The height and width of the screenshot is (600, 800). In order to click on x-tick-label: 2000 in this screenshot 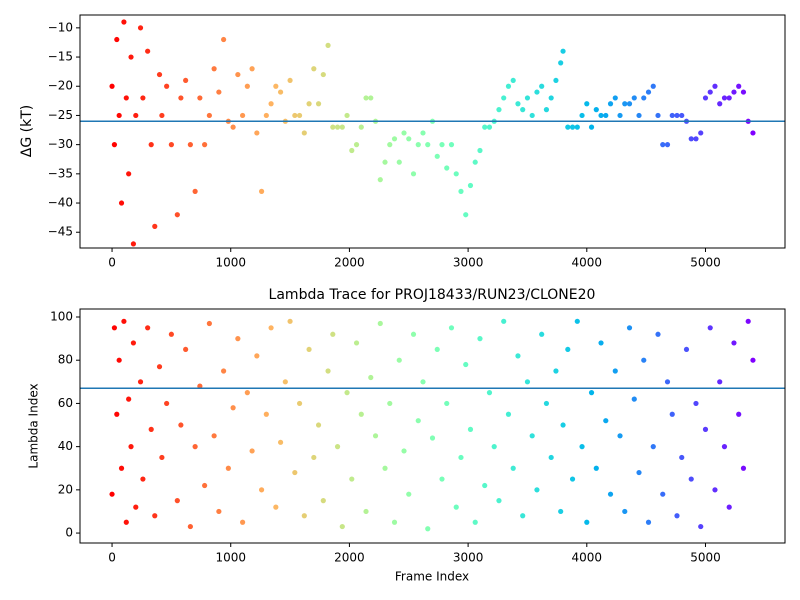, I will do `click(349, 558)`.